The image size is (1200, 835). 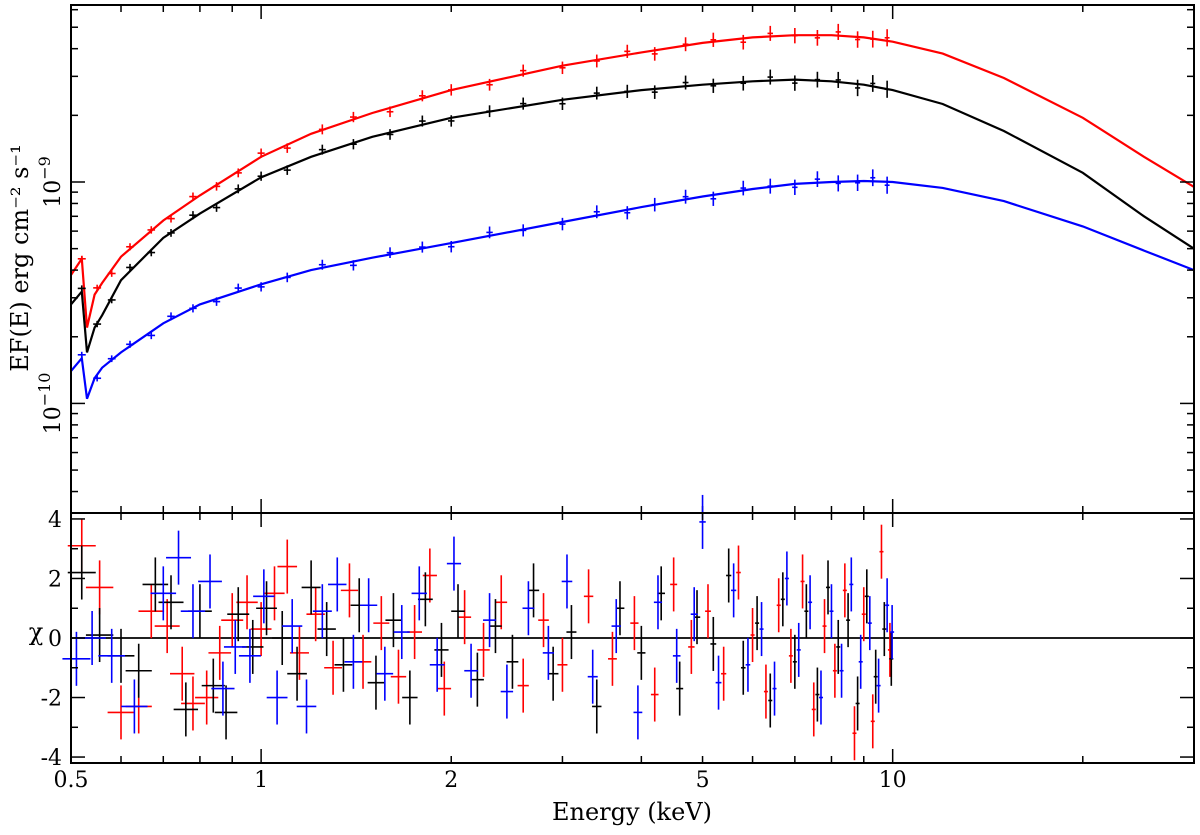 I want to click on energy-tick-label: 5, so click(x=703, y=780).